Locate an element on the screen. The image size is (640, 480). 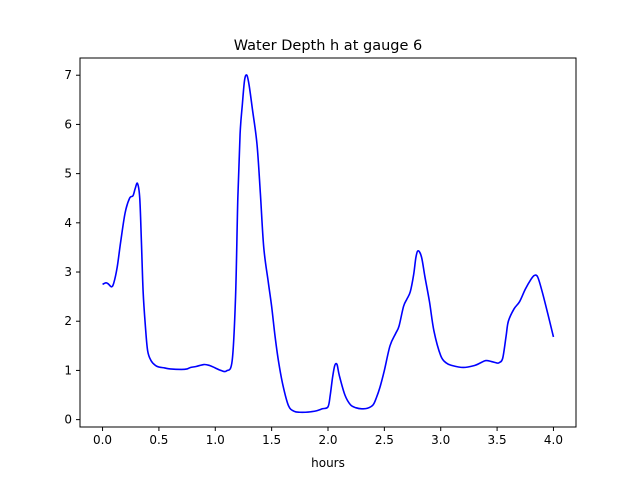
y-tick-label: 3 is located at coordinates (68, 272).